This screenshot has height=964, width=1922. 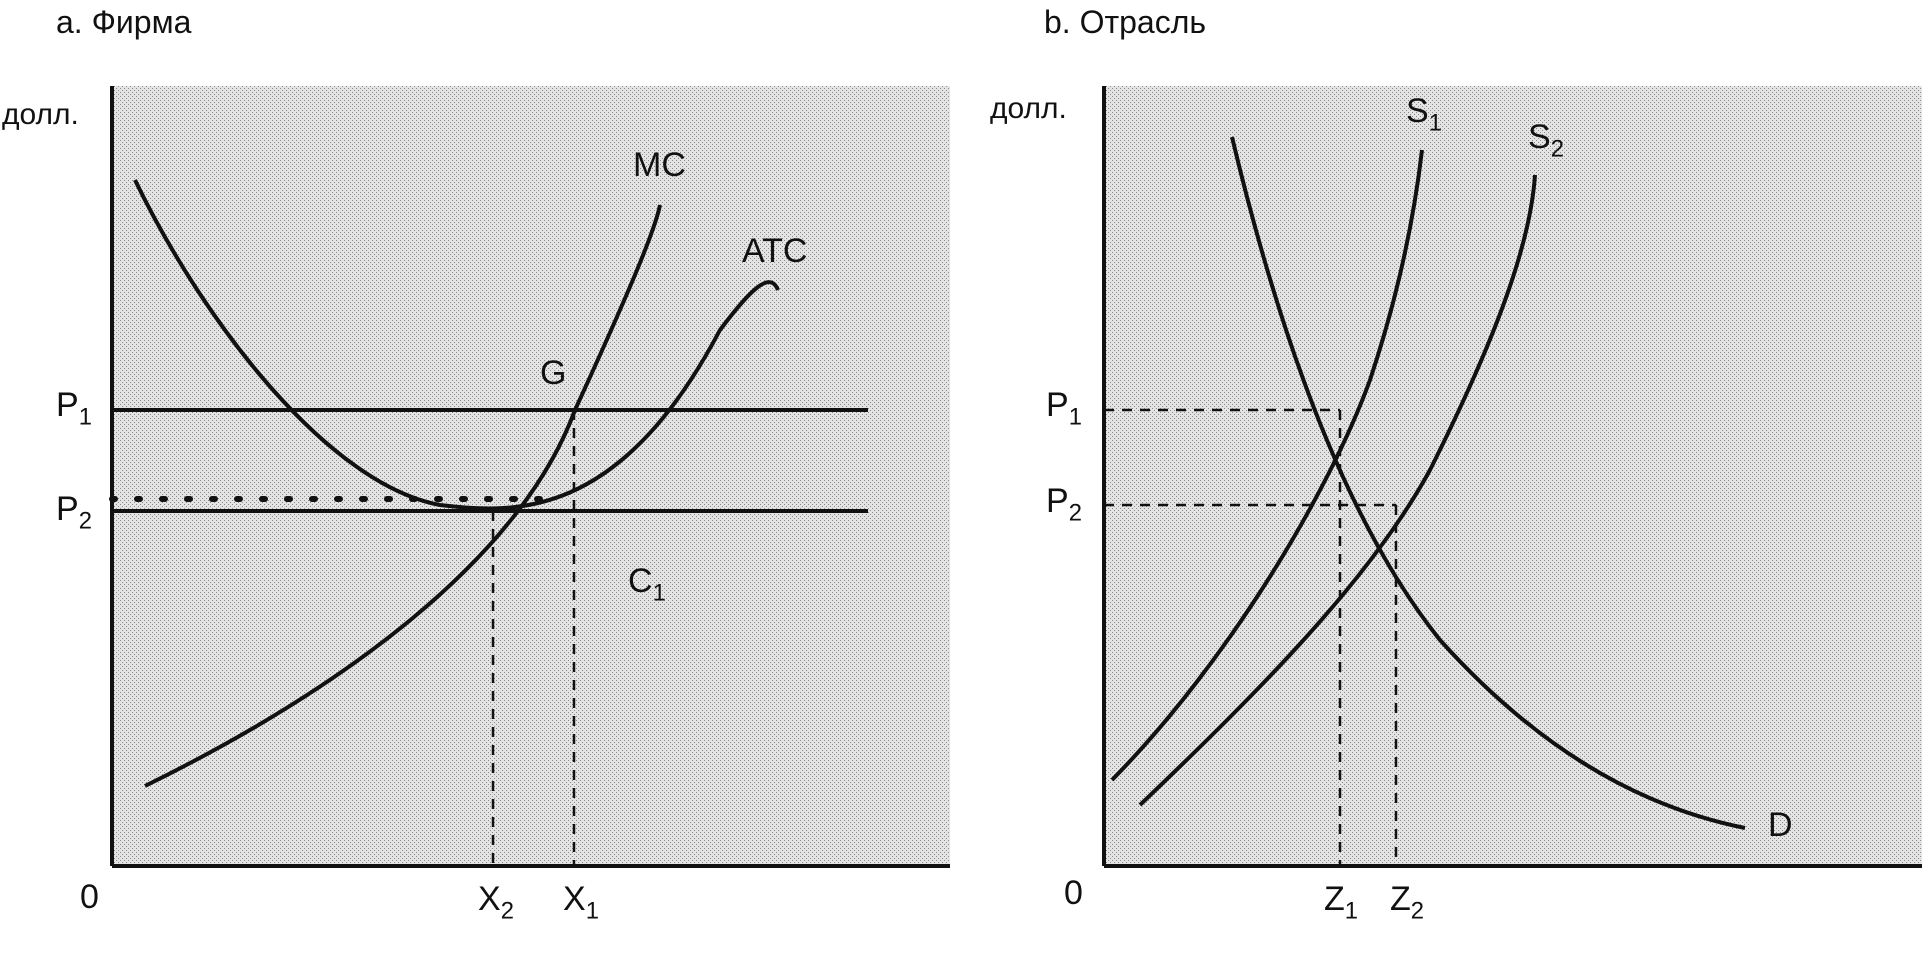 What do you see at coordinates (581, 902) in the screenshot?
I see `panel-a-x1-label: X1` at bounding box center [581, 902].